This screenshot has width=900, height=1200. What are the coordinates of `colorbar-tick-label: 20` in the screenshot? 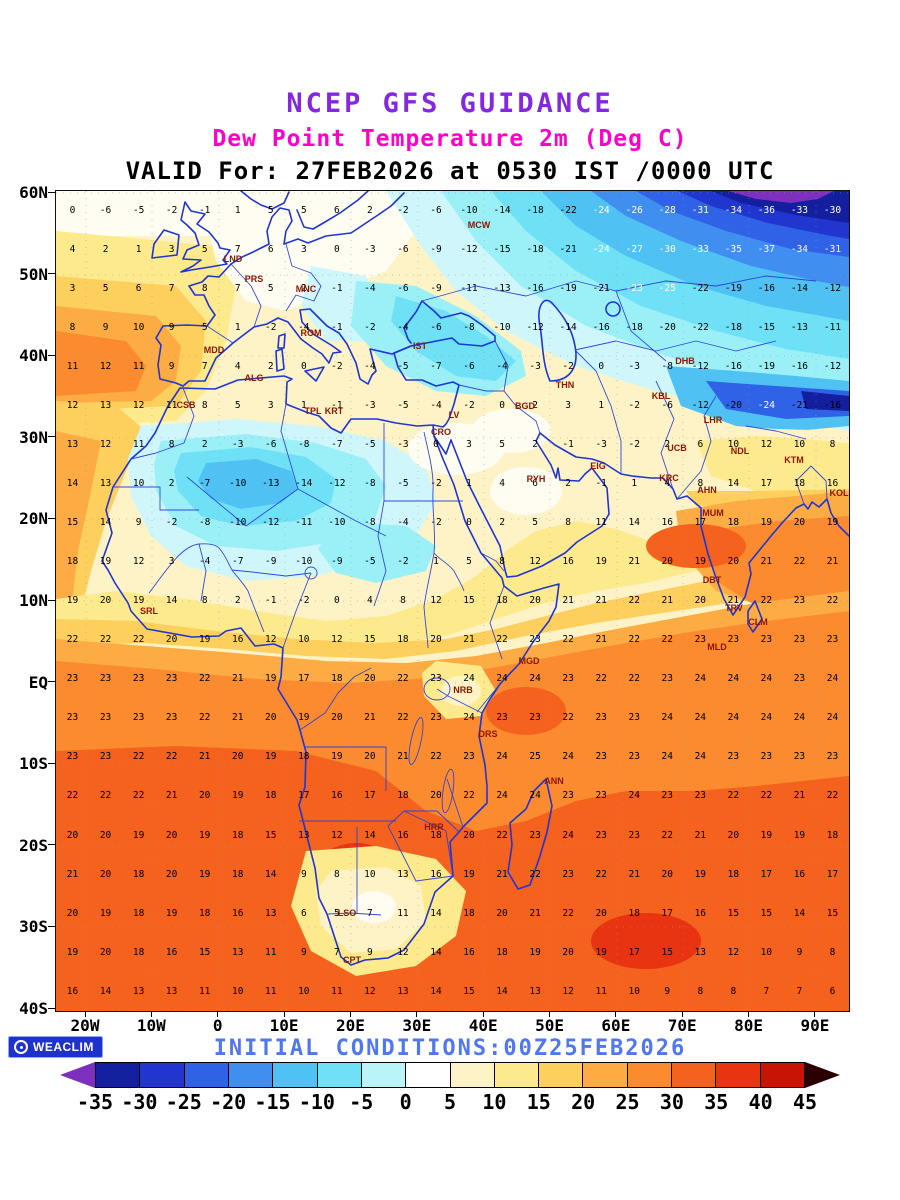 It's located at (583, 1102).